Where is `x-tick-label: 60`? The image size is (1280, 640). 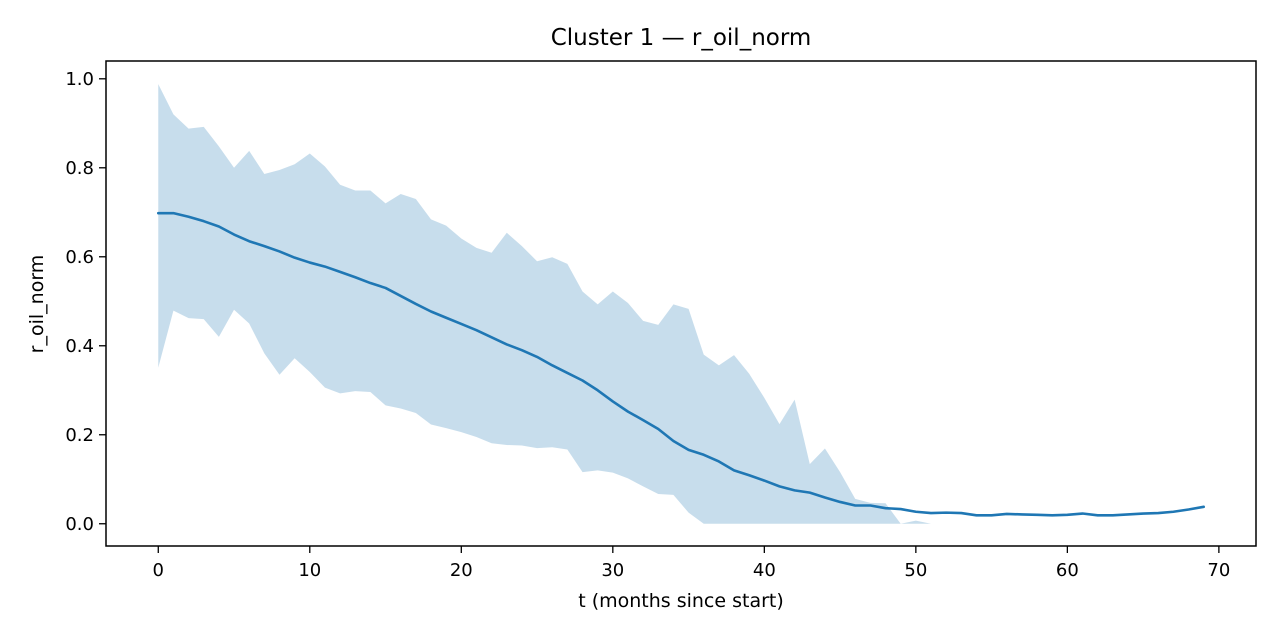 x-tick-label: 60 is located at coordinates (1067, 570).